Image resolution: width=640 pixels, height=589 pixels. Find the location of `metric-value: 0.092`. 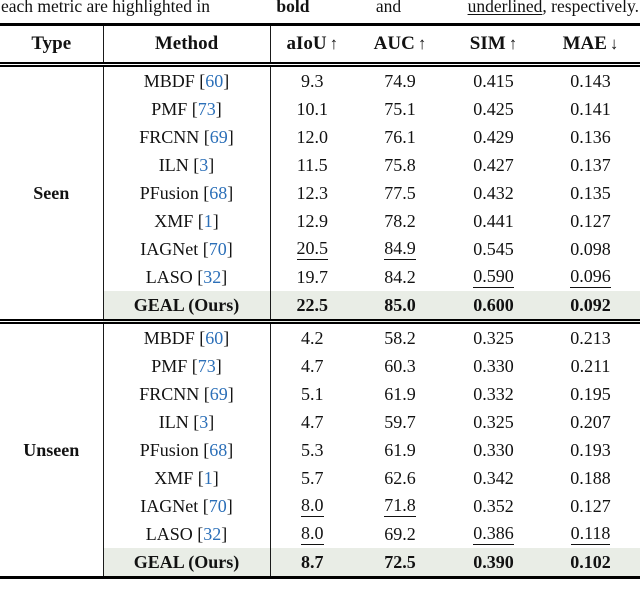

metric-value: 0.092 is located at coordinates (590, 307).